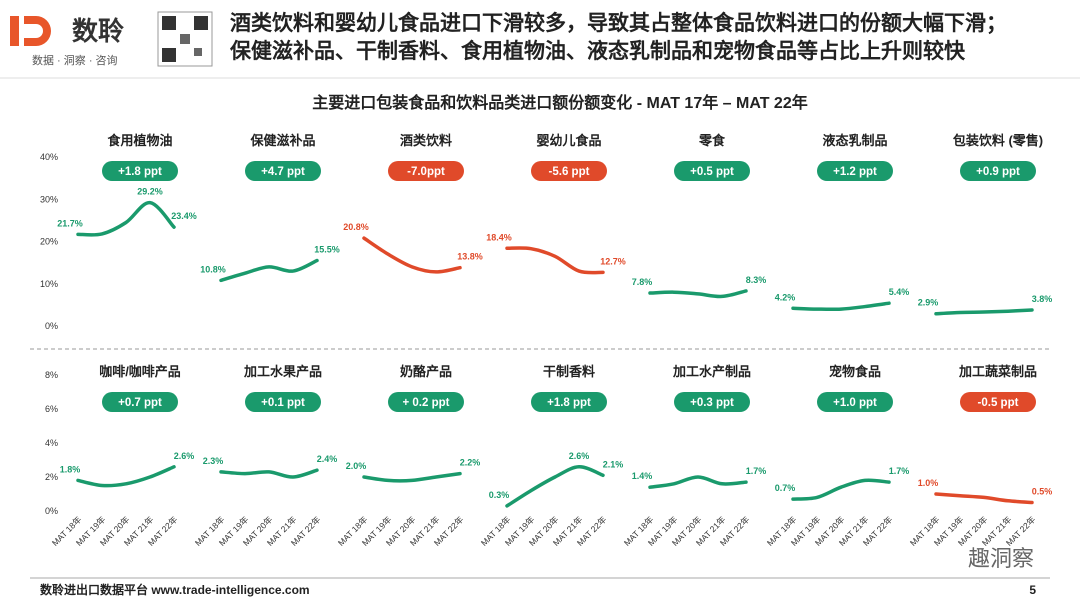 The image size is (1080, 613). What do you see at coordinates (613, 261) in the screenshot?
I see `data-label: 12.7%` at bounding box center [613, 261].